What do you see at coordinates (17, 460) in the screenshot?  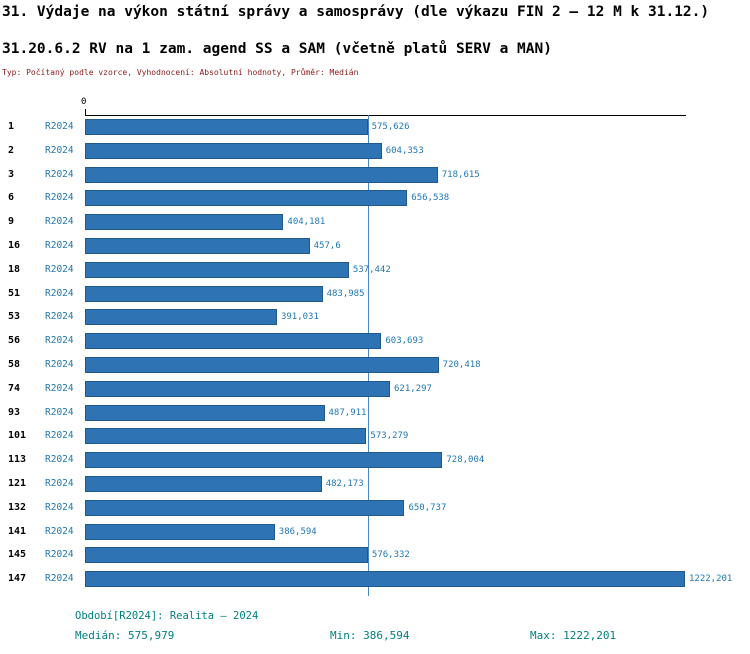 I see `row-rank-label: 113` at bounding box center [17, 460].